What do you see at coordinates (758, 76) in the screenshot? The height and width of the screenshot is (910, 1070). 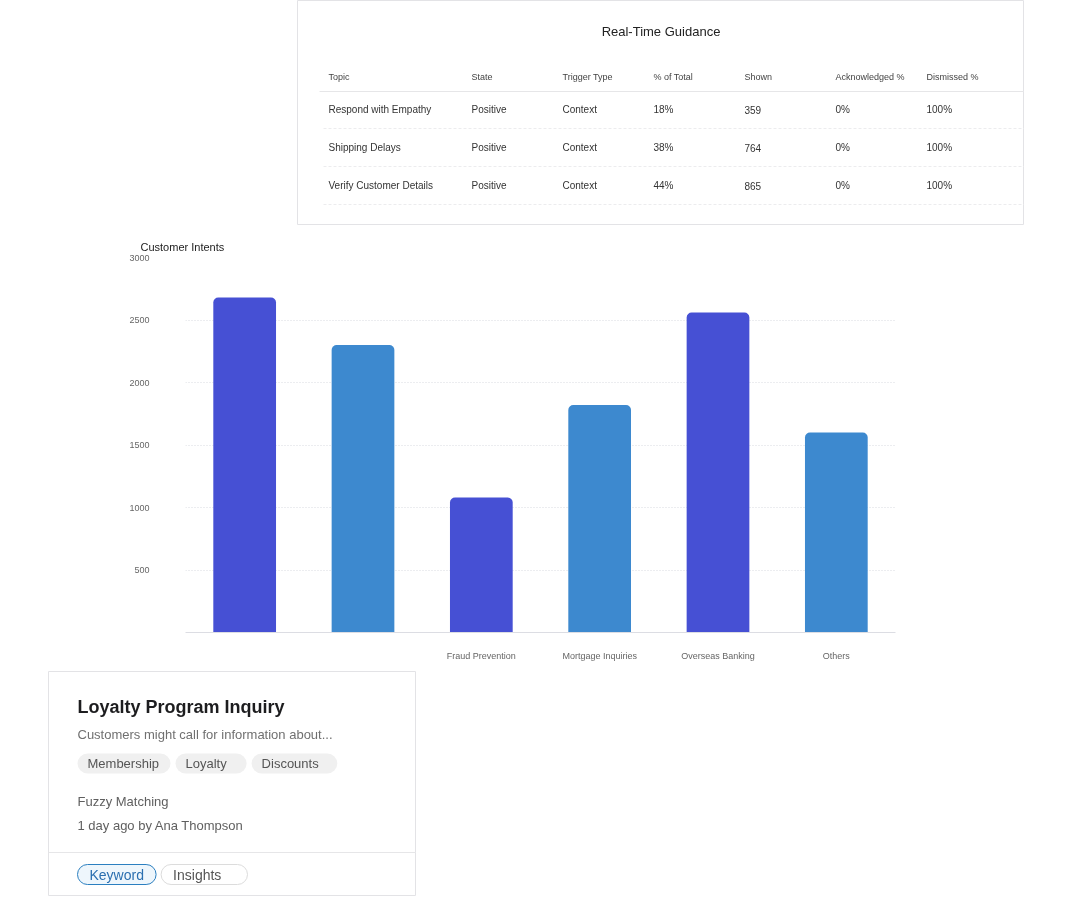 I see `category-label: Shown` at bounding box center [758, 76].